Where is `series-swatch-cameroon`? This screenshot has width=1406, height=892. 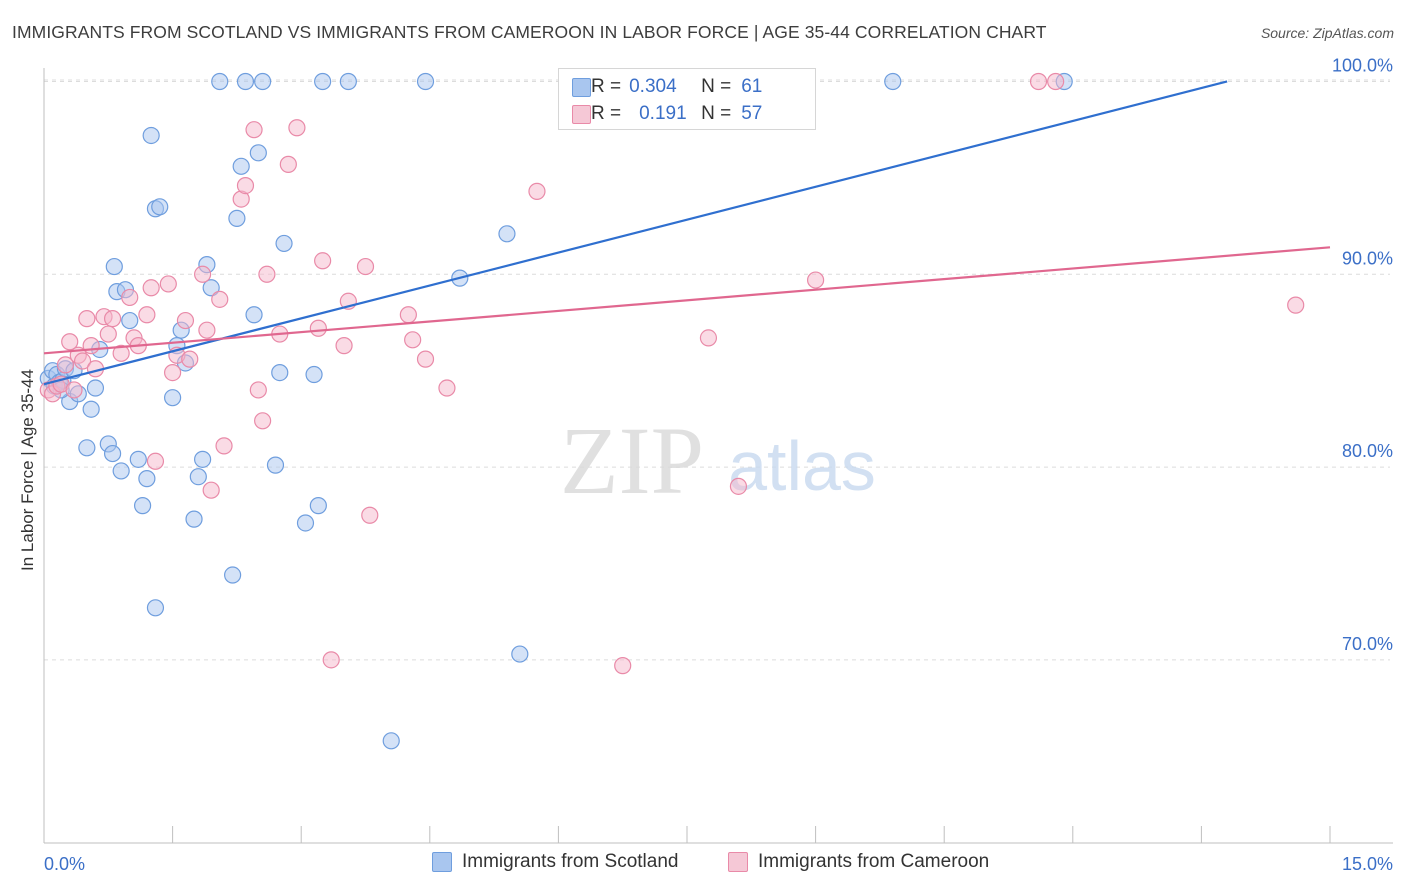
series-swatch-cameroon is located at coordinates (738, 862).